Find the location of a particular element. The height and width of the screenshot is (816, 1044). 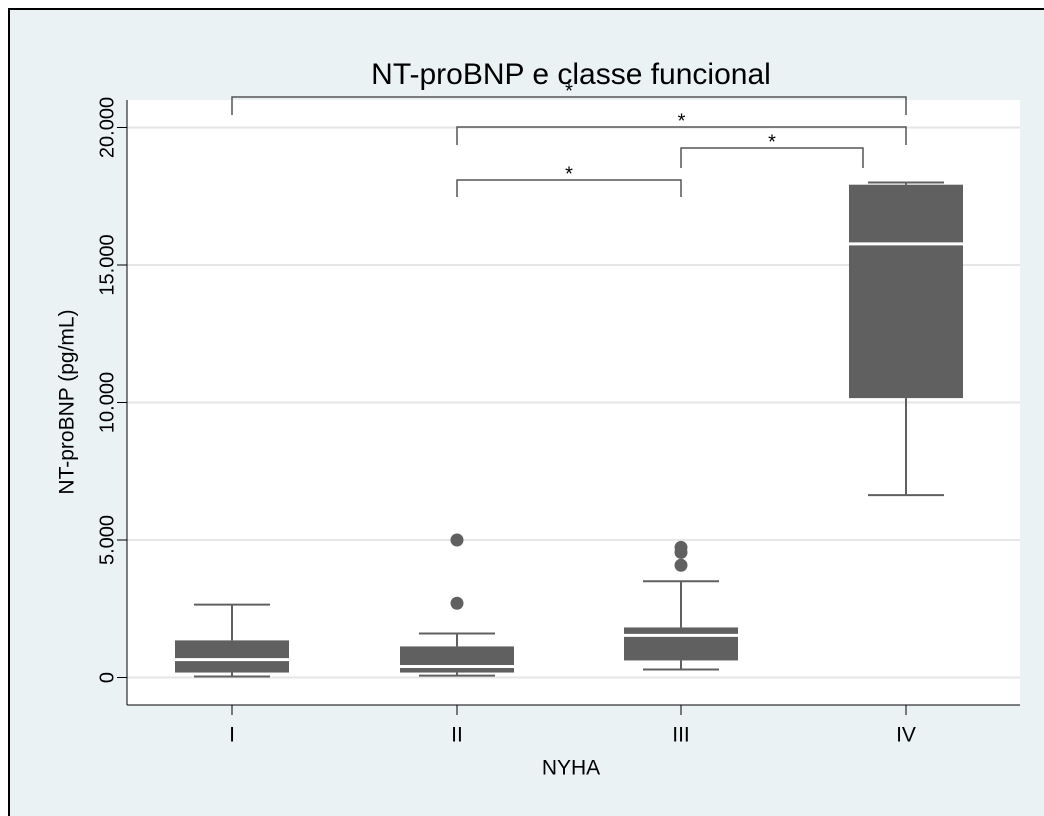

y-tick-label: 15.000 is located at coordinates (107, 264).